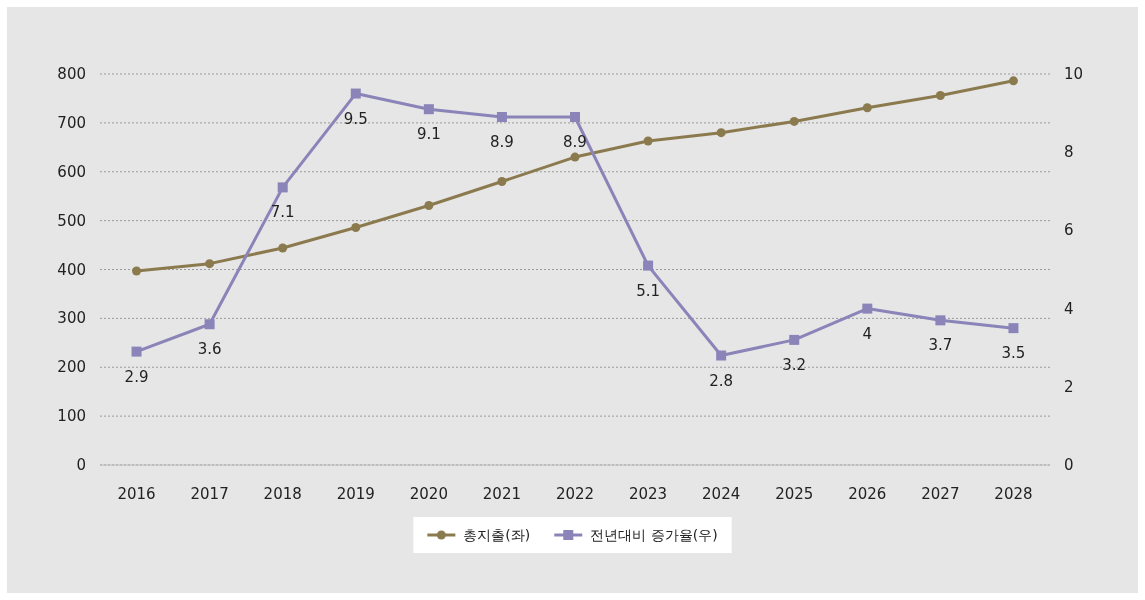 The height and width of the screenshot is (600, 1145). What do you see at coordinates (1069, 152) in the screenshot?
I see `y2-tick-label: 8` at bounding box center [1069, 152].